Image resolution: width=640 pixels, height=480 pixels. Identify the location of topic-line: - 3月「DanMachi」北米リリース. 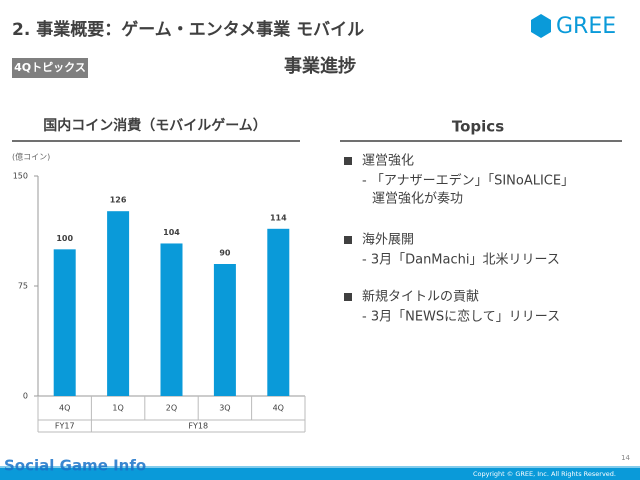
(461, 260).